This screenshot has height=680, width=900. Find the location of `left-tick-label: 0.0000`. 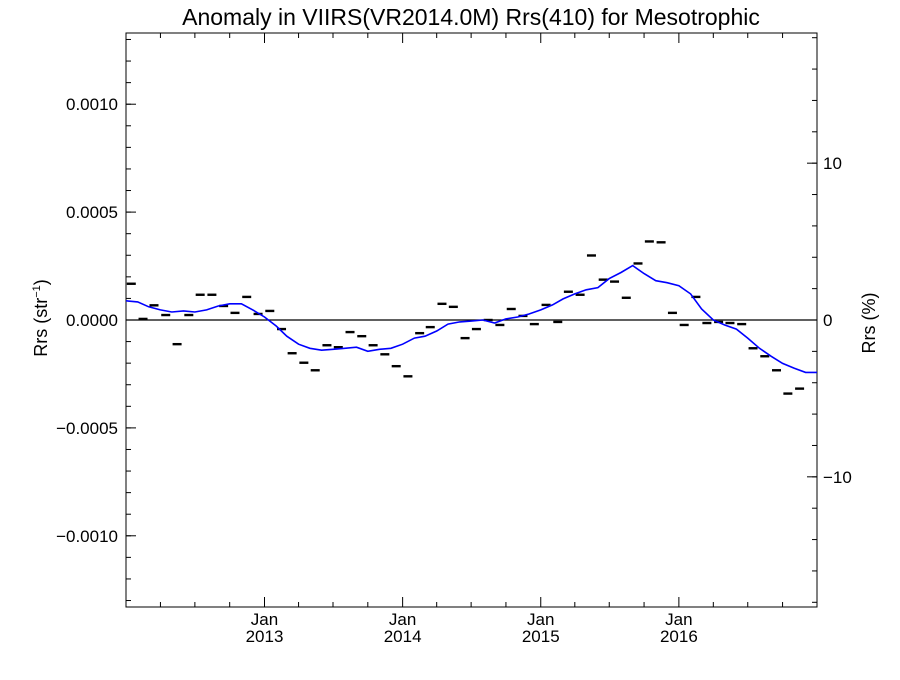

left-tick-label: 0.0000 is located at coordinates (92, 320).